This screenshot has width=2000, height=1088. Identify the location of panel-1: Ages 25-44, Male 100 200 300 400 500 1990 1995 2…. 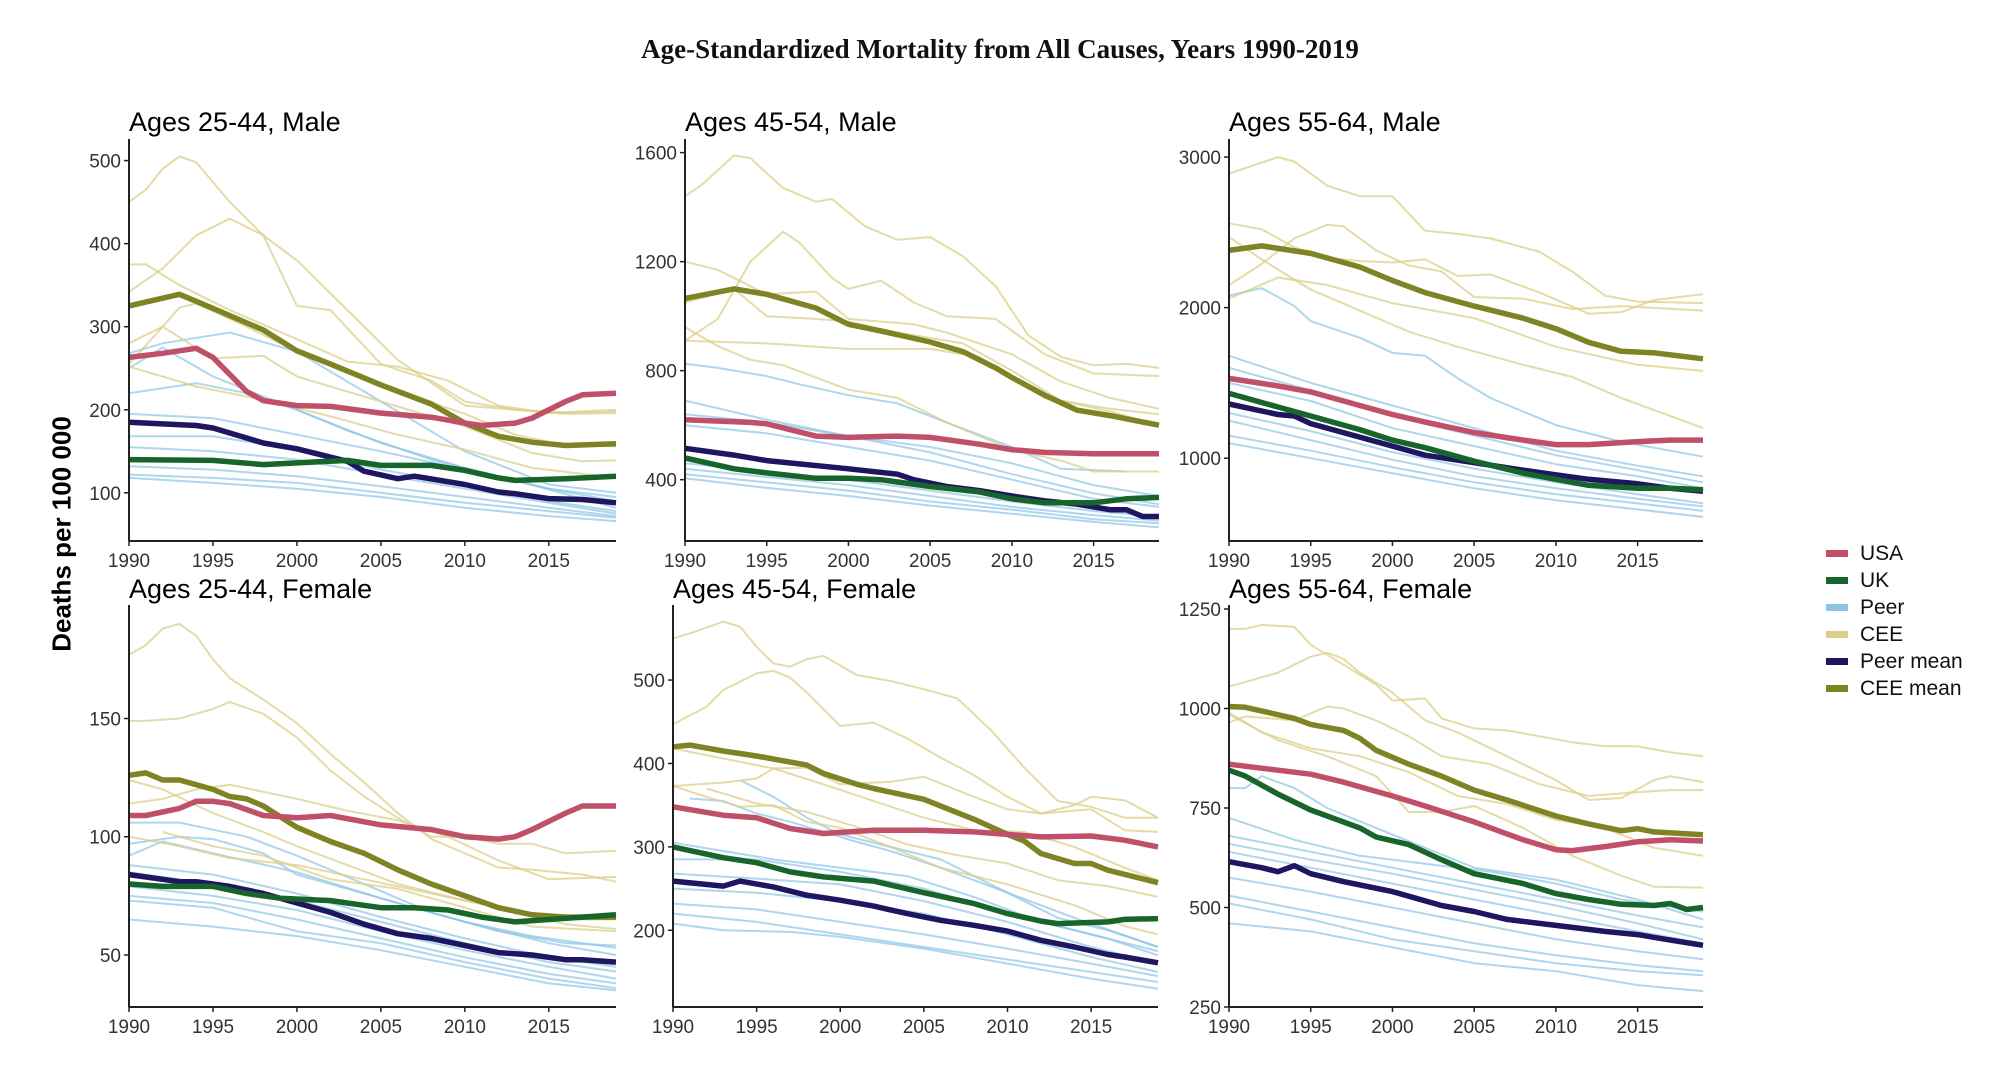
(353, 339).